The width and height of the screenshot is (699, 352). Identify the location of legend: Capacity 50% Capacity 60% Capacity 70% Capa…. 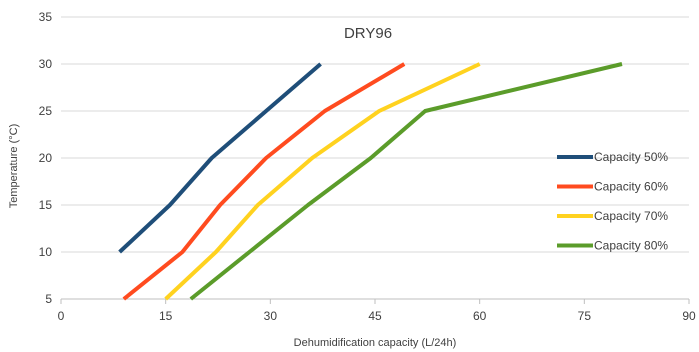
(612, 201).